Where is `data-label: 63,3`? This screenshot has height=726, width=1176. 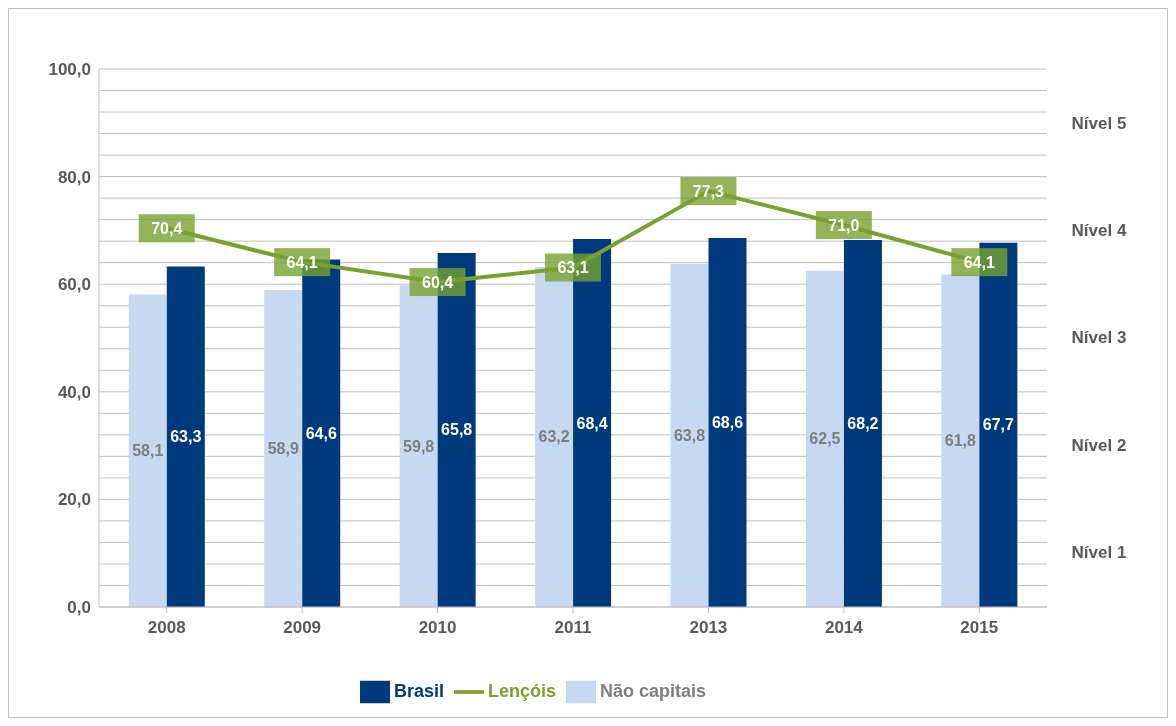 data-label: 63,3 is located at coordinates (186, 437).